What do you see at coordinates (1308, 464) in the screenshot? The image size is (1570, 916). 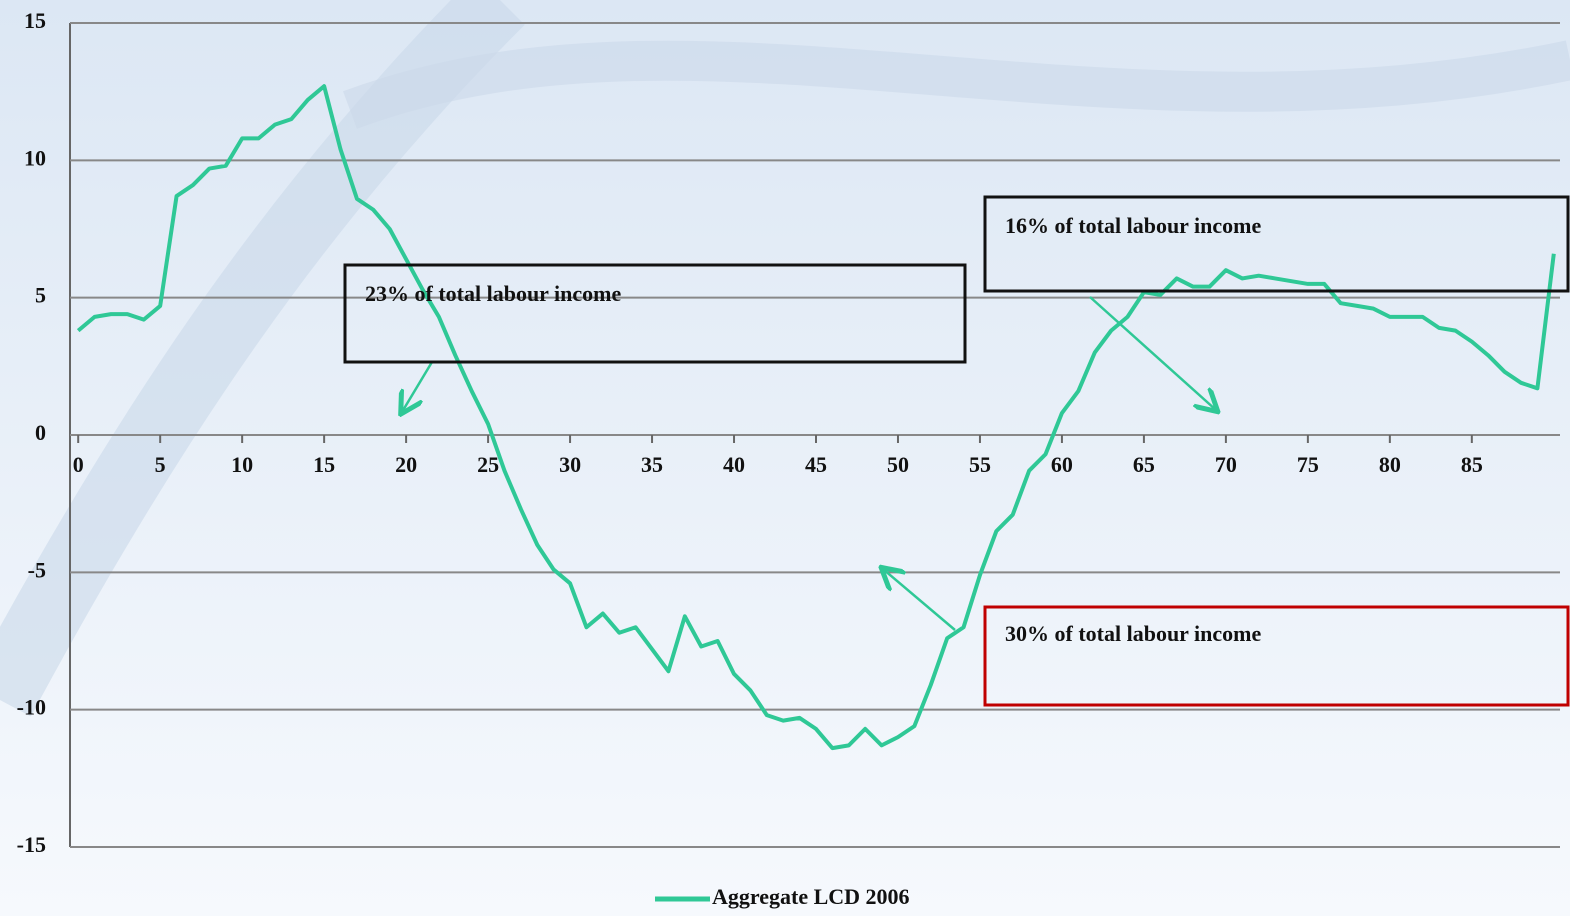 I see `x-tick-label: 75` at bounding box center [1308, 464].